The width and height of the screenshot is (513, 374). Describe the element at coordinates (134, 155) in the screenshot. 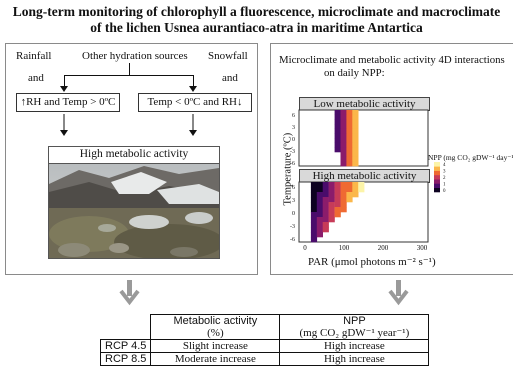

I see `high-activity-header: High metabolic activity` at that location.